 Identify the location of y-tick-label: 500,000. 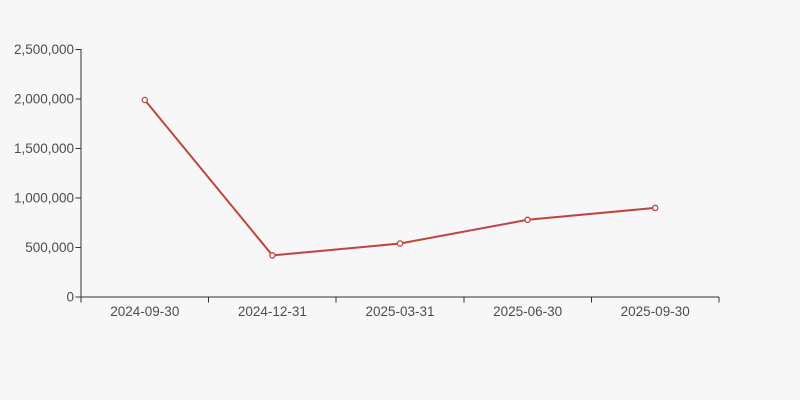
(49, 247).